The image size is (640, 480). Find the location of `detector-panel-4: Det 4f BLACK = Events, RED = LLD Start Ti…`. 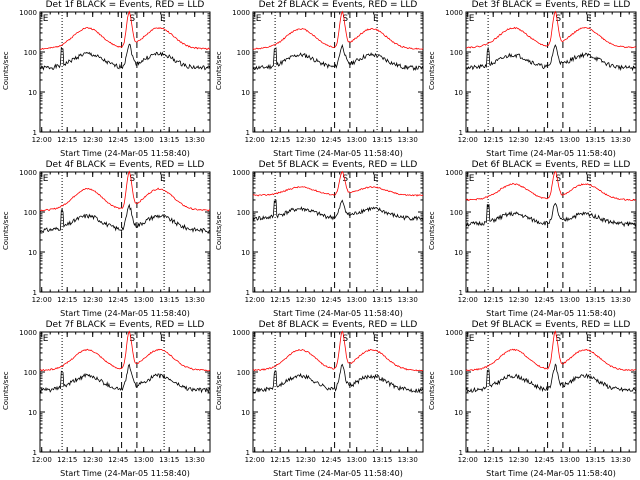

detector-panel-4: Det 4f BLACK = Events, RED = LLD Start Ti… is located at coordinates (106, 240).